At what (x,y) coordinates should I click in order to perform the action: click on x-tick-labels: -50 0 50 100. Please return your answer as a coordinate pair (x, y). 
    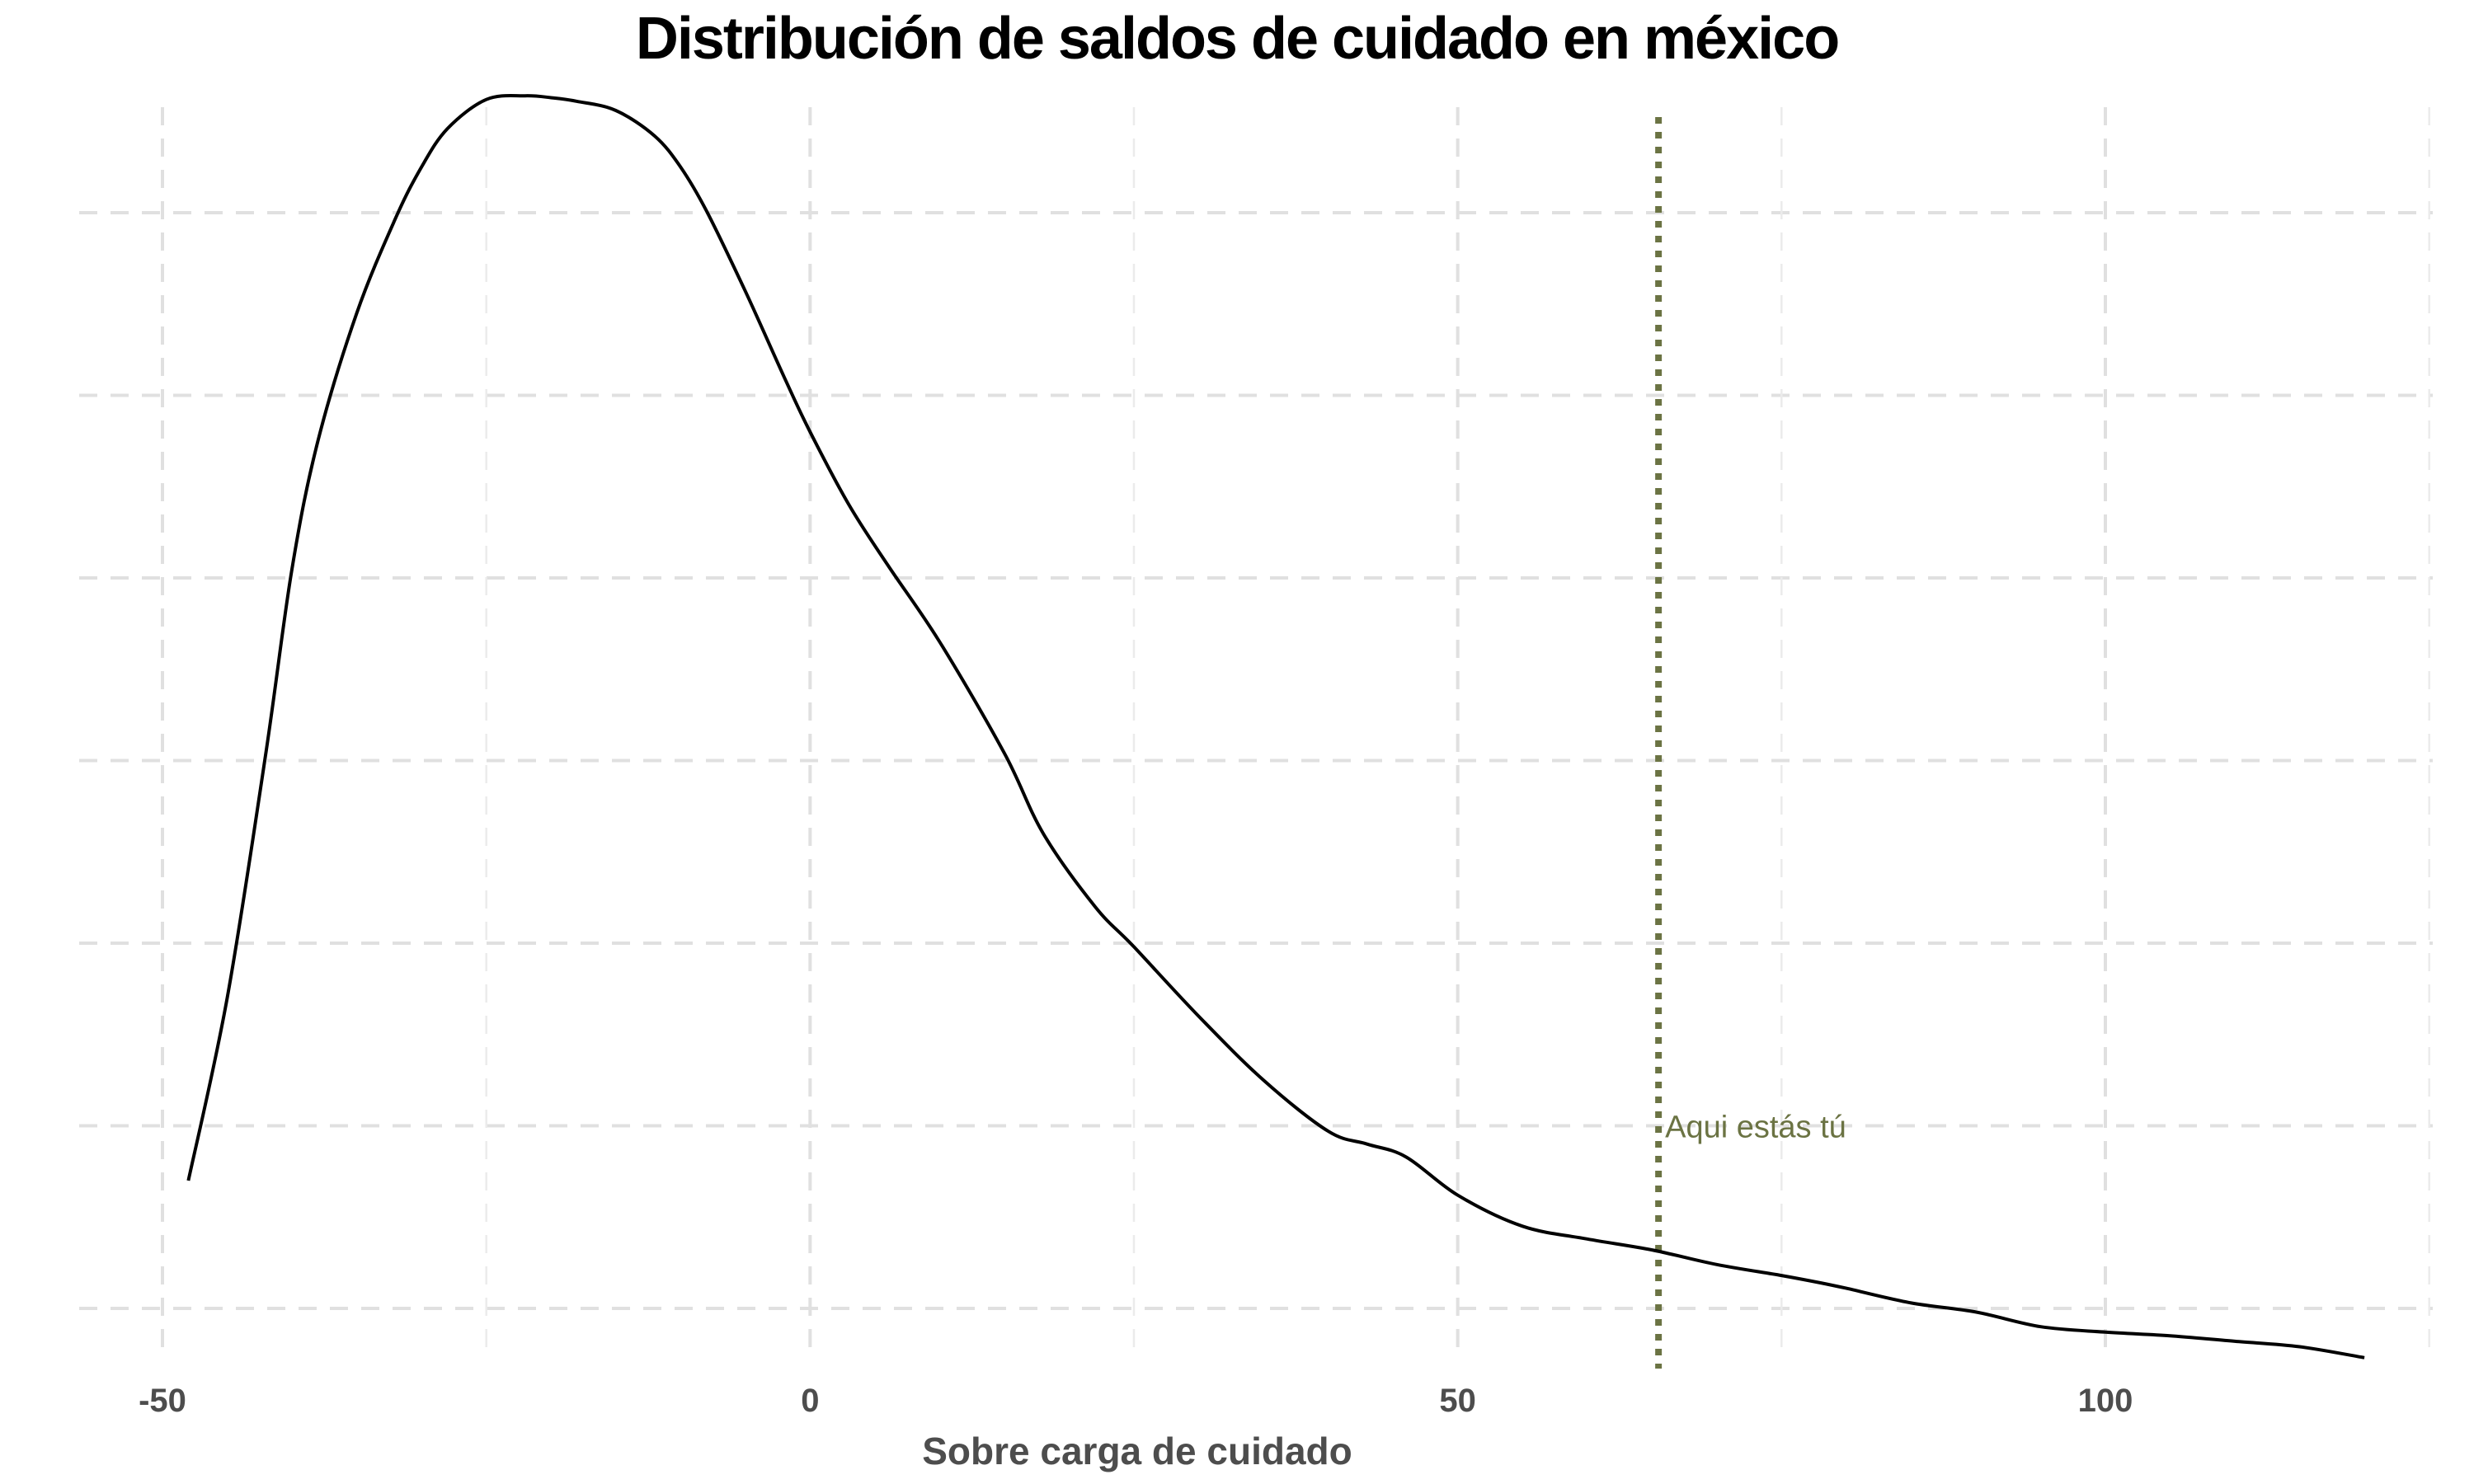
    Looking at the image, I should click on (1136, 1401).